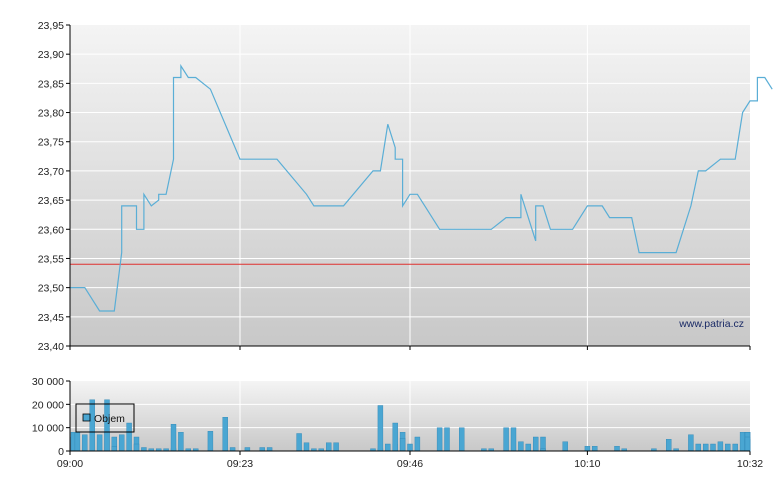  I want to click on legend-box, so click(105, 418).